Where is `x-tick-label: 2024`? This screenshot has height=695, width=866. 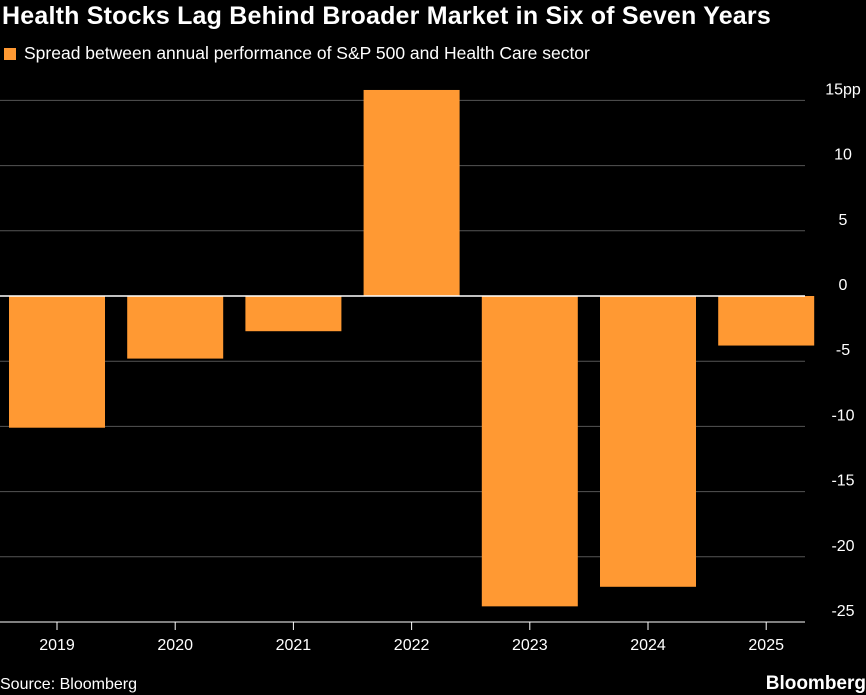 x-tick-label: 2024 is located at coordinates (648, 645).